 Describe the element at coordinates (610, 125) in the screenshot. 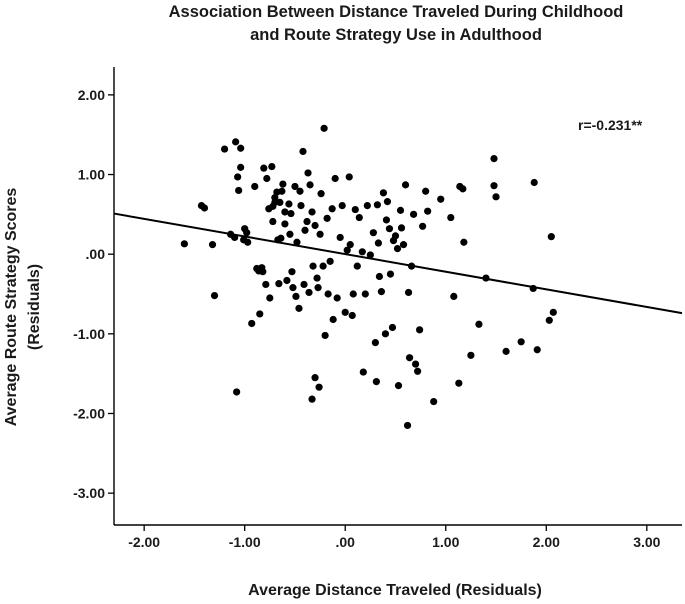

I see `correlation-annotation: r=-0.231**` at that location.